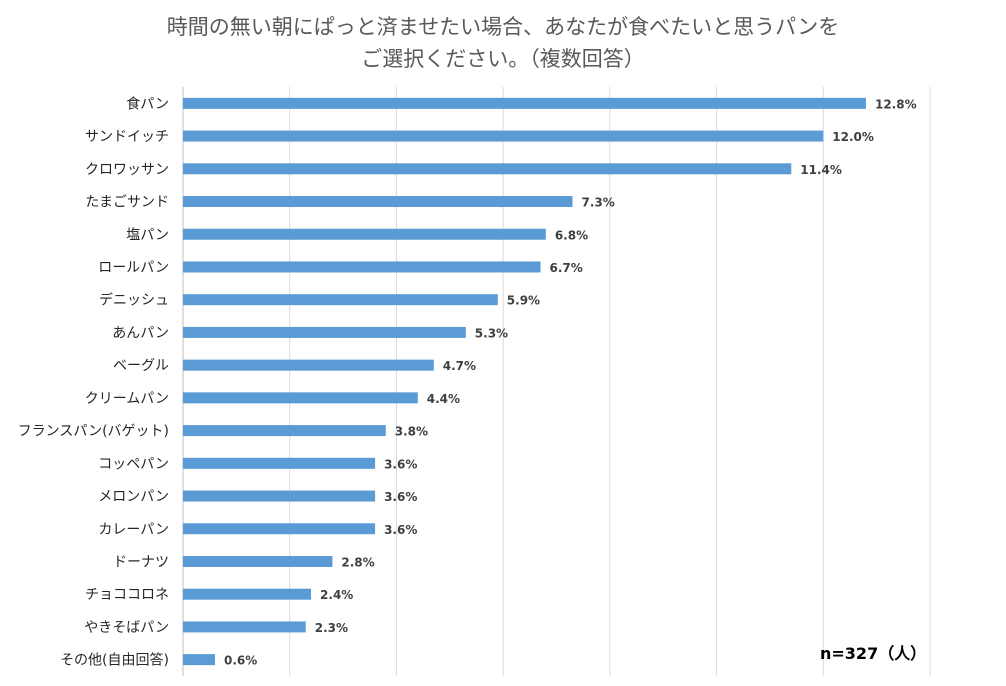  Describe the element at coordinates (459, 366) in the screenshot. I see `value-label: 4.7%` at that location.